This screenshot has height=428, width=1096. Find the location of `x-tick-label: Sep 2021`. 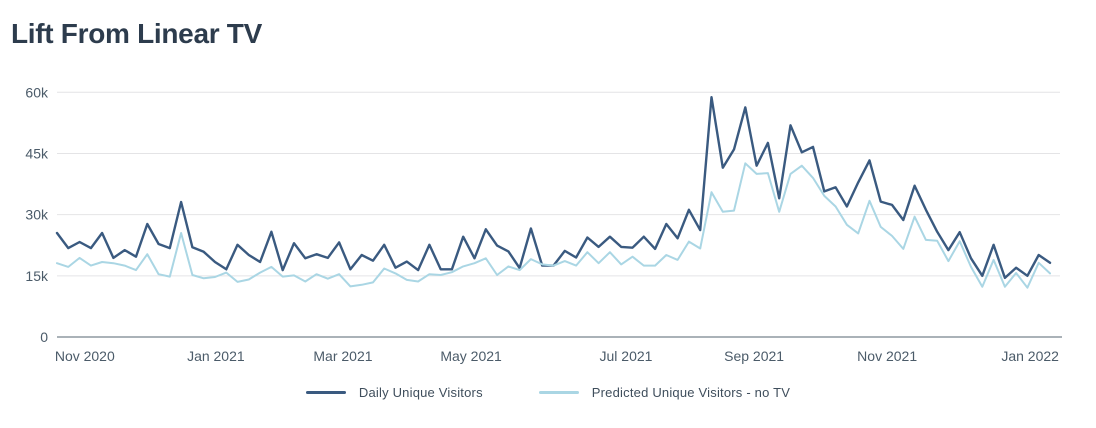

x-tick-label: Sep 2021 is located at coordinates (754, 356).